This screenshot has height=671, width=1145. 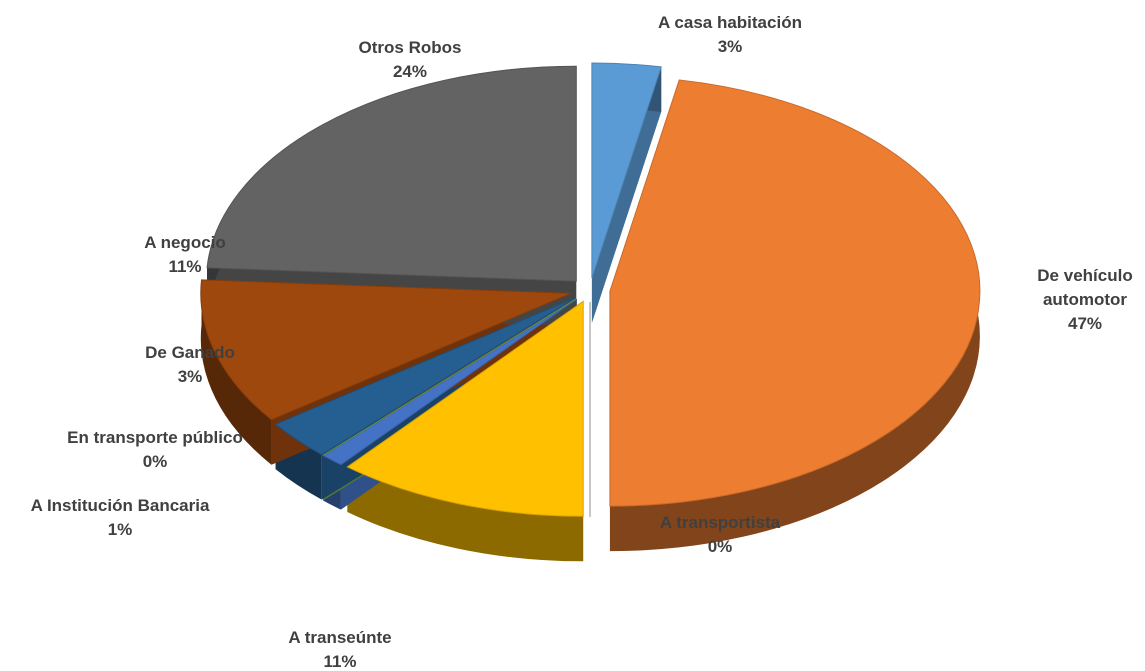 I want to click on slice-category-label: De Ganado, so click(x=190, y=352).